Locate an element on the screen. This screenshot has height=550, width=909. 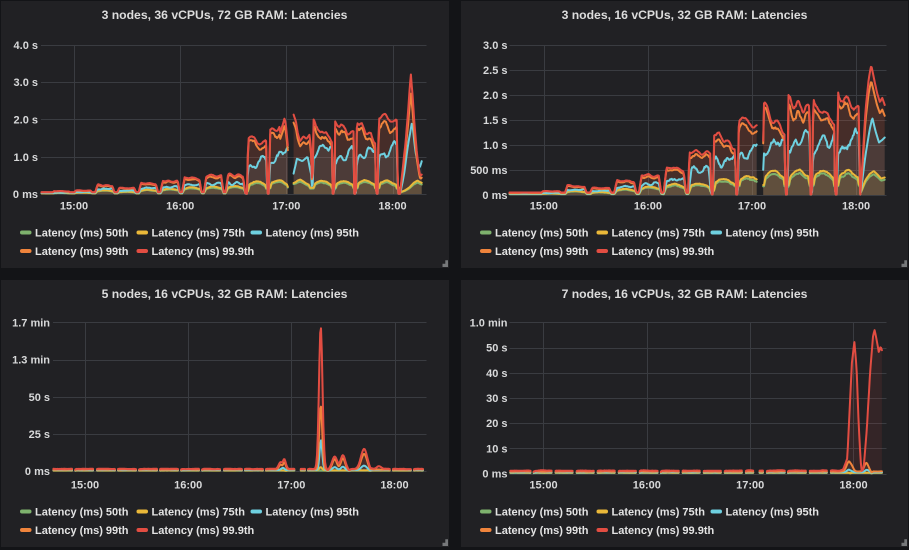
svg-text: 1.5 s is located at coordinates (495, 121).